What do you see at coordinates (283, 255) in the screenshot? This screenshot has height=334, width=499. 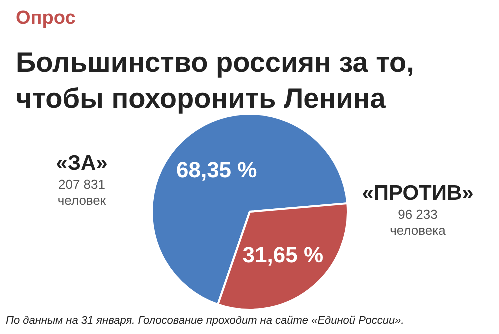 I see `data-label: 31,65 %` at bounding box center [283, 255].